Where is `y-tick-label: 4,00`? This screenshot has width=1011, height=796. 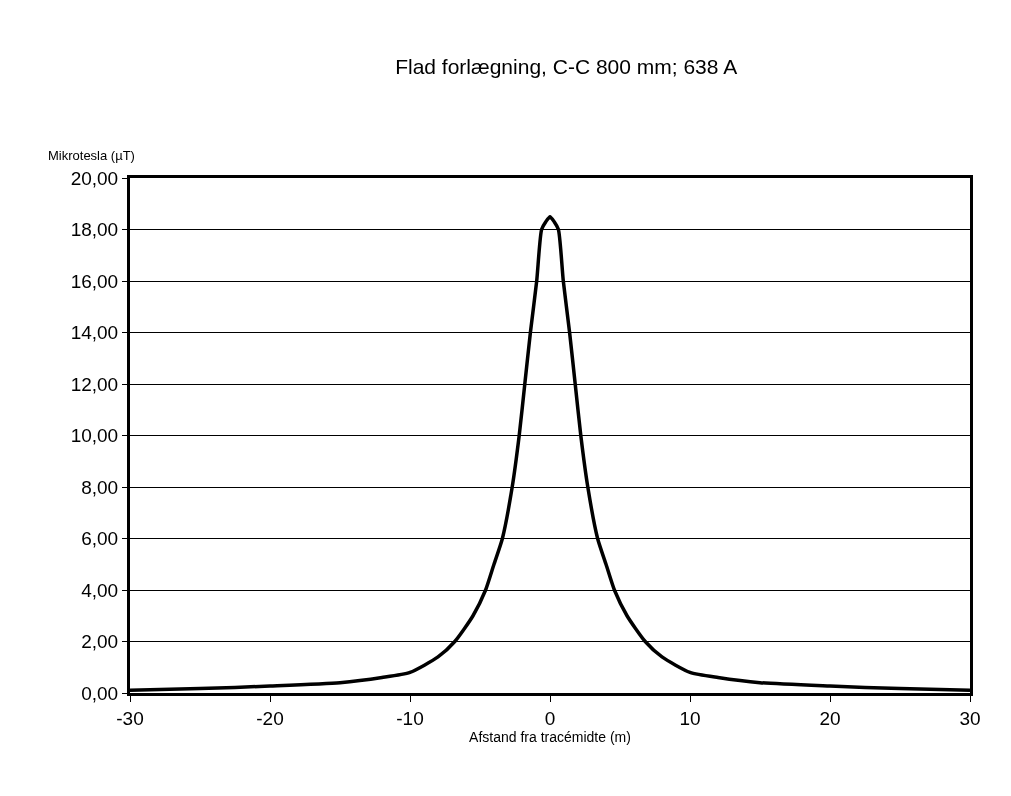 y-tick-label: 4,00 is located at coordinates (100, 590).